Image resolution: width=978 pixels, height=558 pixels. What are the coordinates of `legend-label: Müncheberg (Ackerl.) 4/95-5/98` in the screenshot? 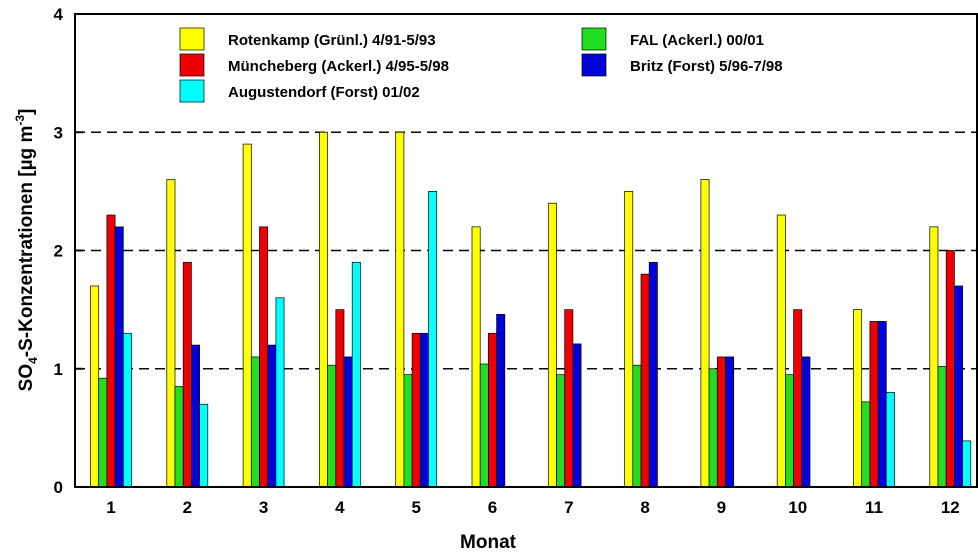 It's located at (338, 66).